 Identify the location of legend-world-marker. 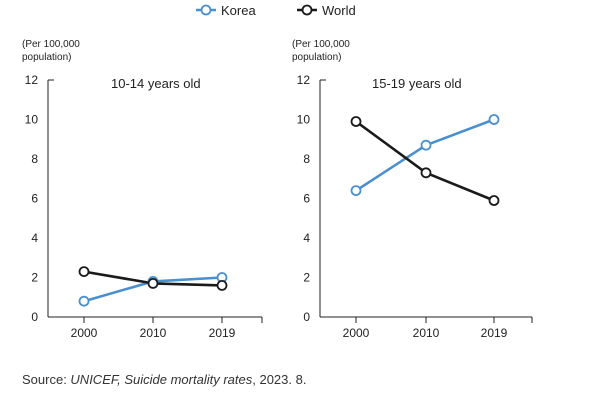
(307, 10).